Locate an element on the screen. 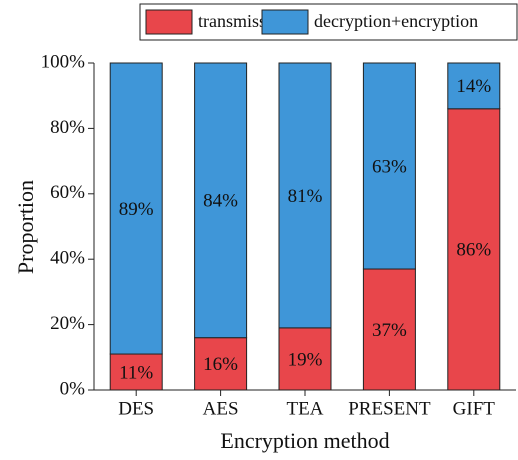 This screenshot has height=460, width=518. value-label: 11% is located at coordinates (136, 372).